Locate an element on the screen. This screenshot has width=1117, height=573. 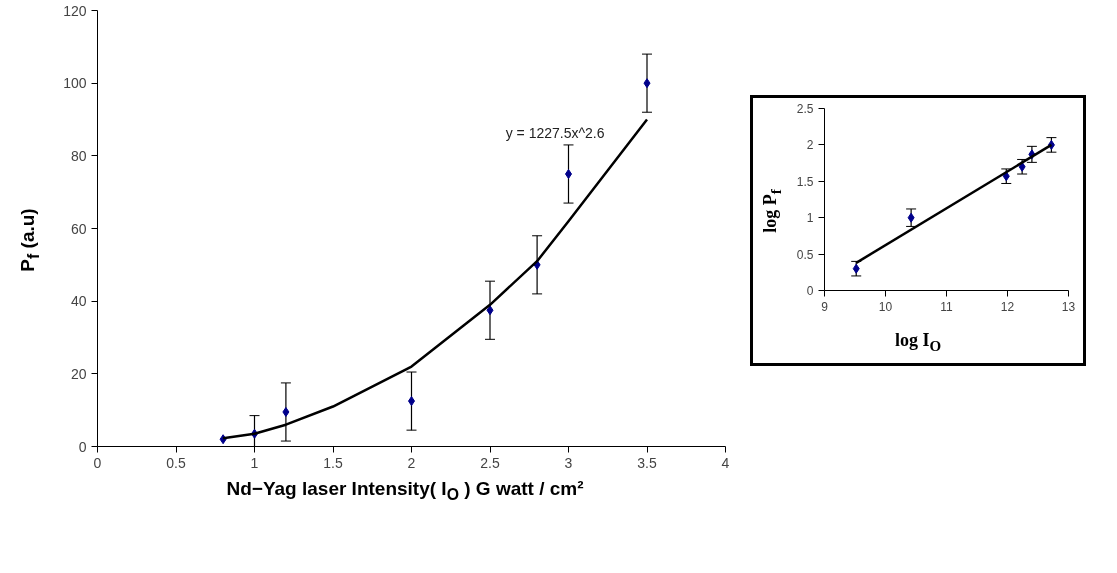
y-tick-label: 0.5 is located at coordinates (805, 254).